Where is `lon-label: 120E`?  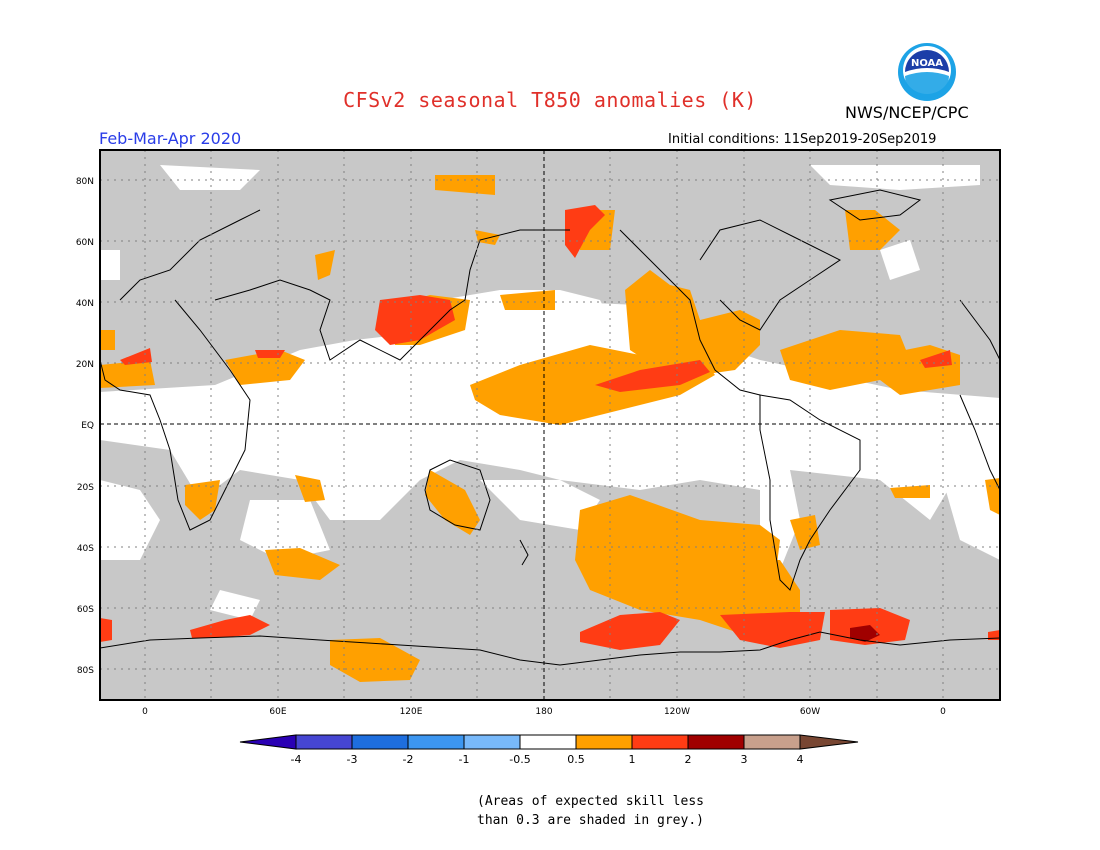
lon-label: 120E is located at coordinates (411, 712).